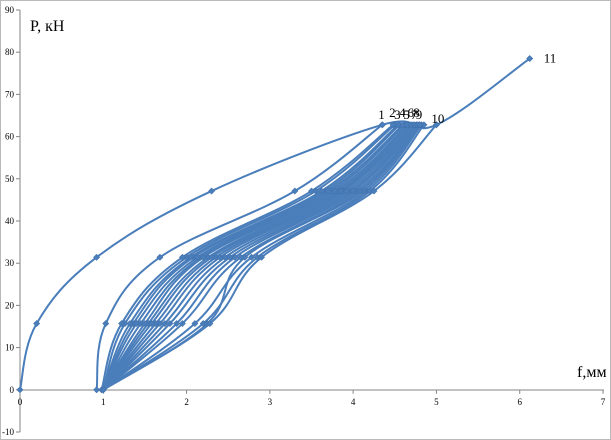 The width and height of the screenshot is (611, 440). What do you see at coordinates (402, 112) in the screenshot?
I see `curve-label-4: 4` at bounding box center [402, 112].